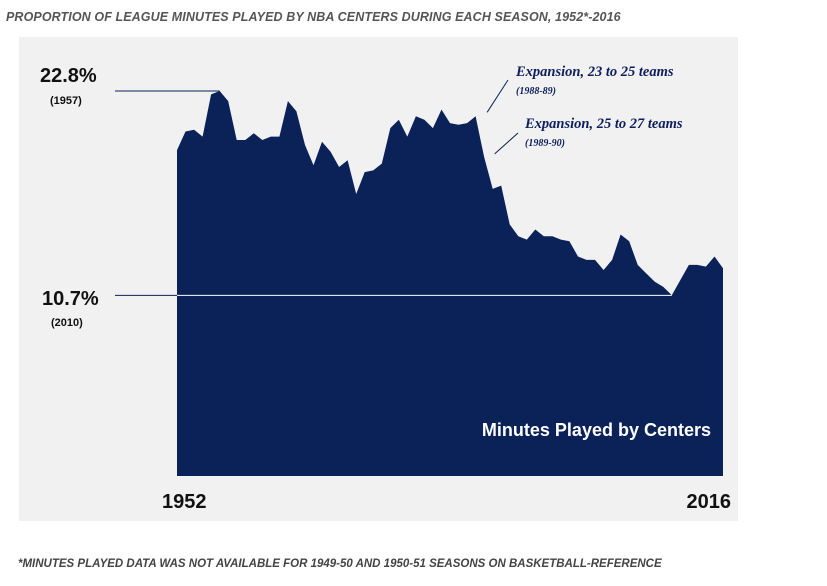  What do you see at coordinates (506, 143) in the screenshot?
I see `expansion-2-leader-line` at bounding box center [506, 143].